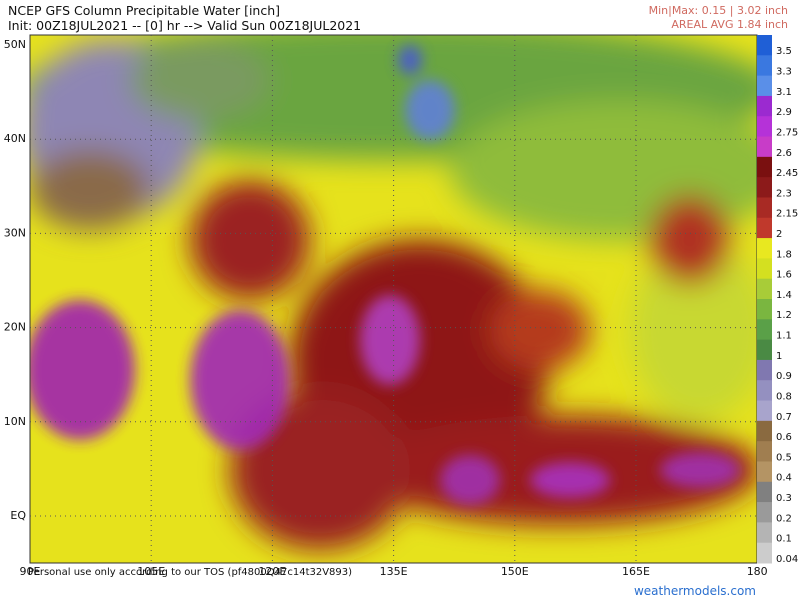 This screenshot has height=600, width=800. What do you see at coordinates (787, 214) in the screenshot?
I see `colorbar-label: 2.15` at bounding box center [787, 214].